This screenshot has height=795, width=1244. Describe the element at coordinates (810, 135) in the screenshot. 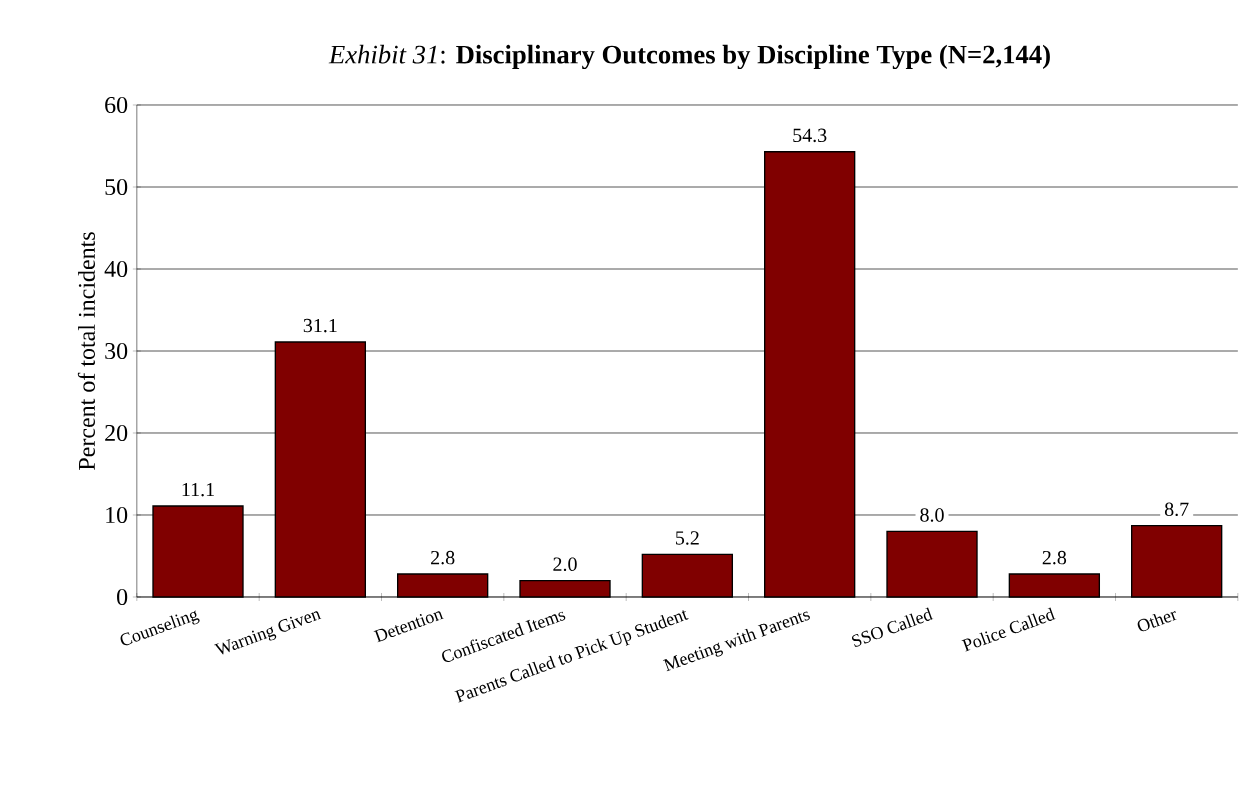

I see `data-label: 54.3` at that location.